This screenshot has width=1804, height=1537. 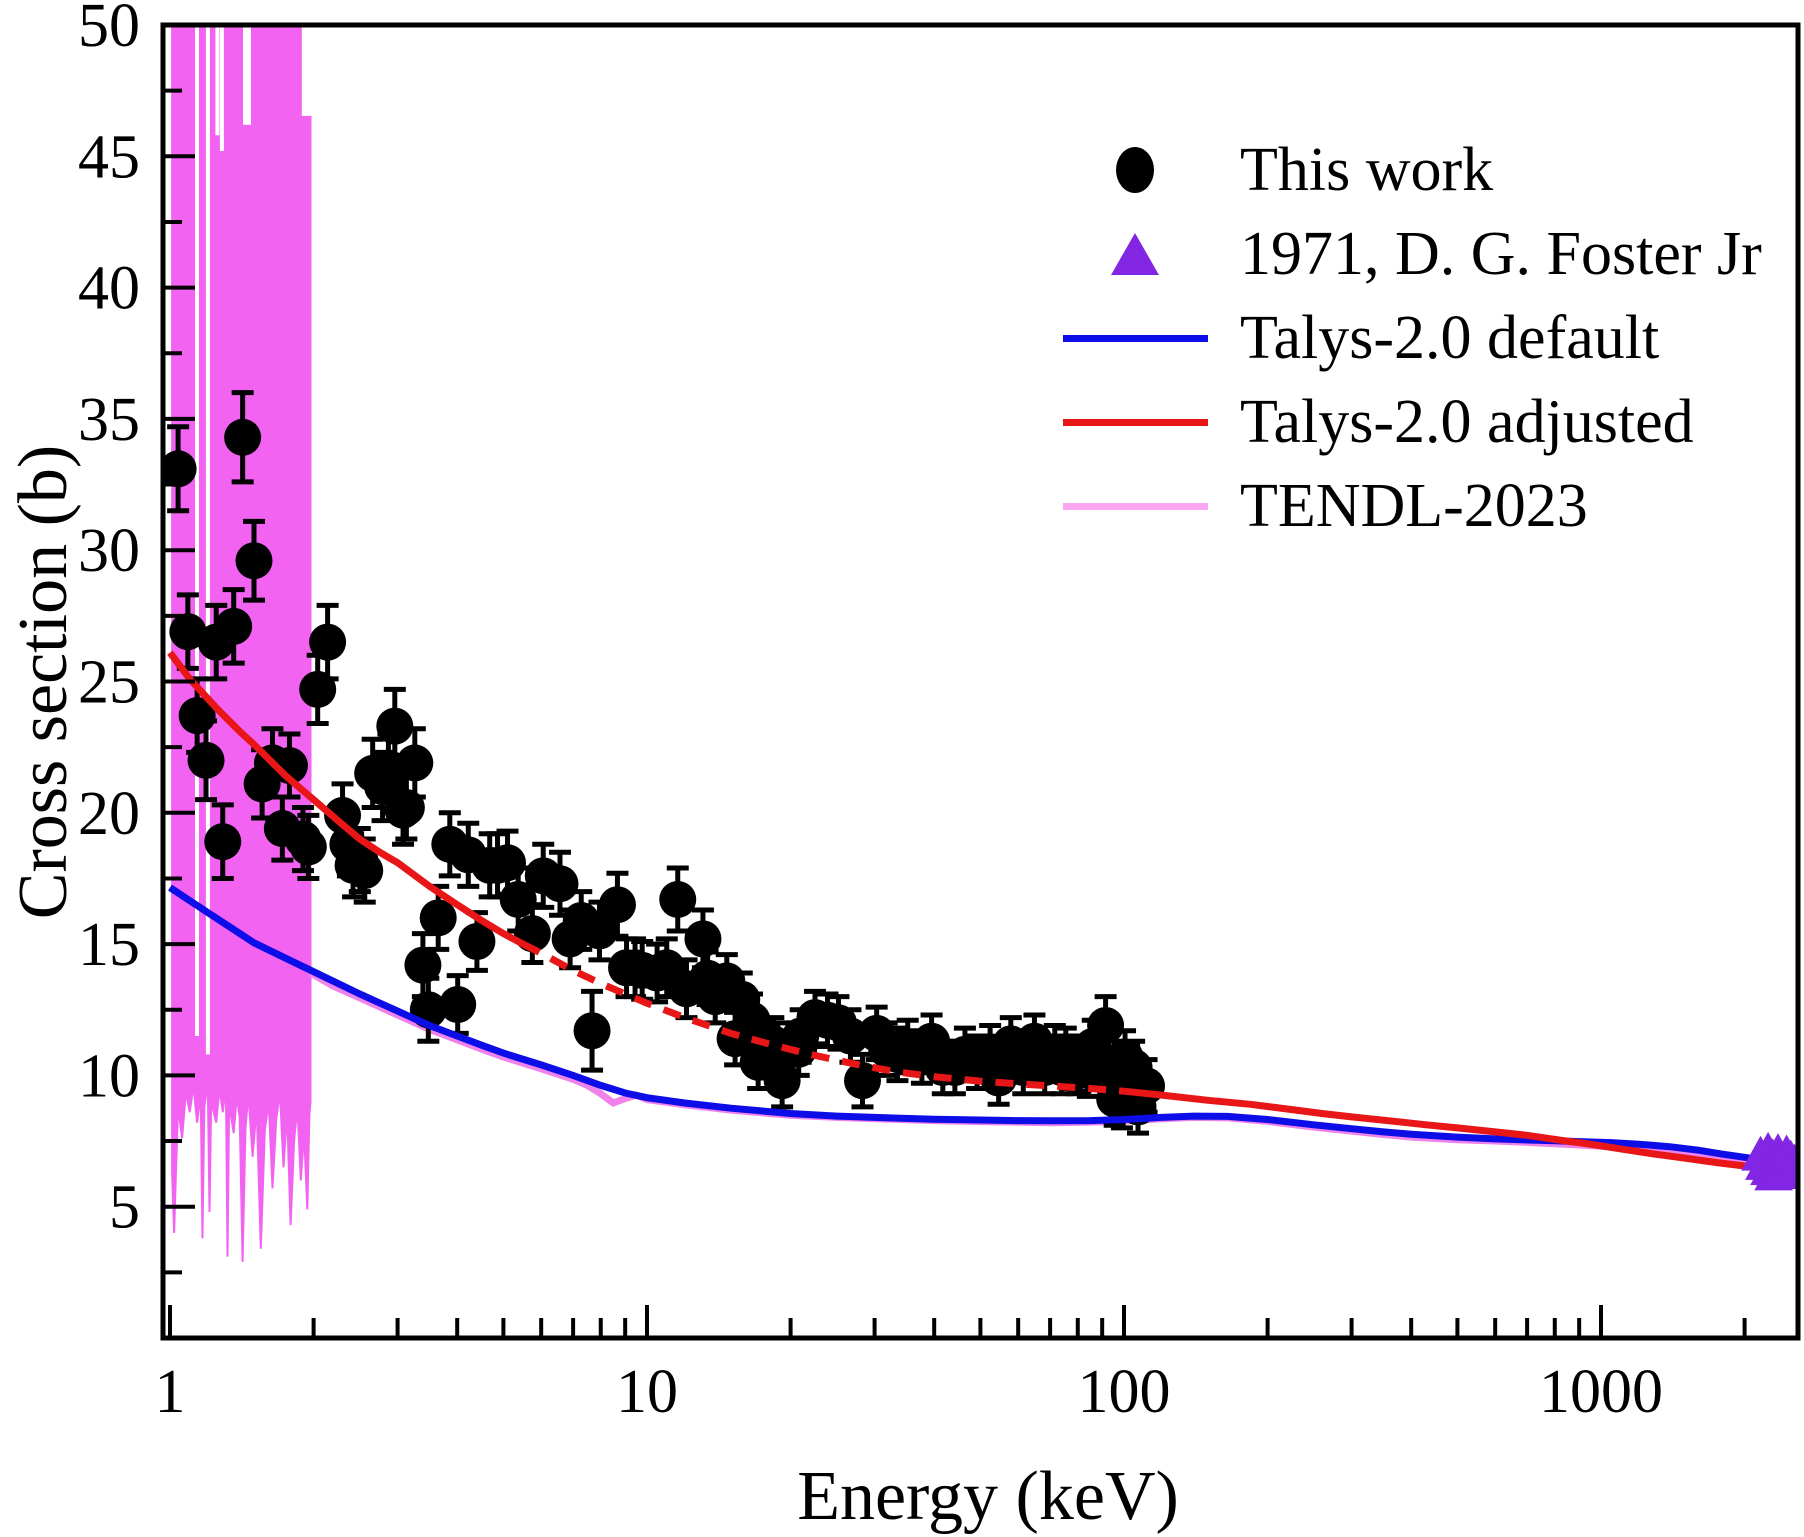 I want to click on red-line-swatch-icon, so click(x=1135, y=422).